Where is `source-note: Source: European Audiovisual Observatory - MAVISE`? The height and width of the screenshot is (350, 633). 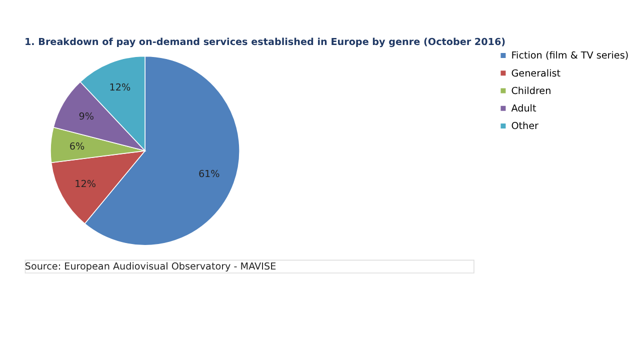 source-note: Source: European Audiovisual Observatory - MAVISE is located at coordinates (150, 266).